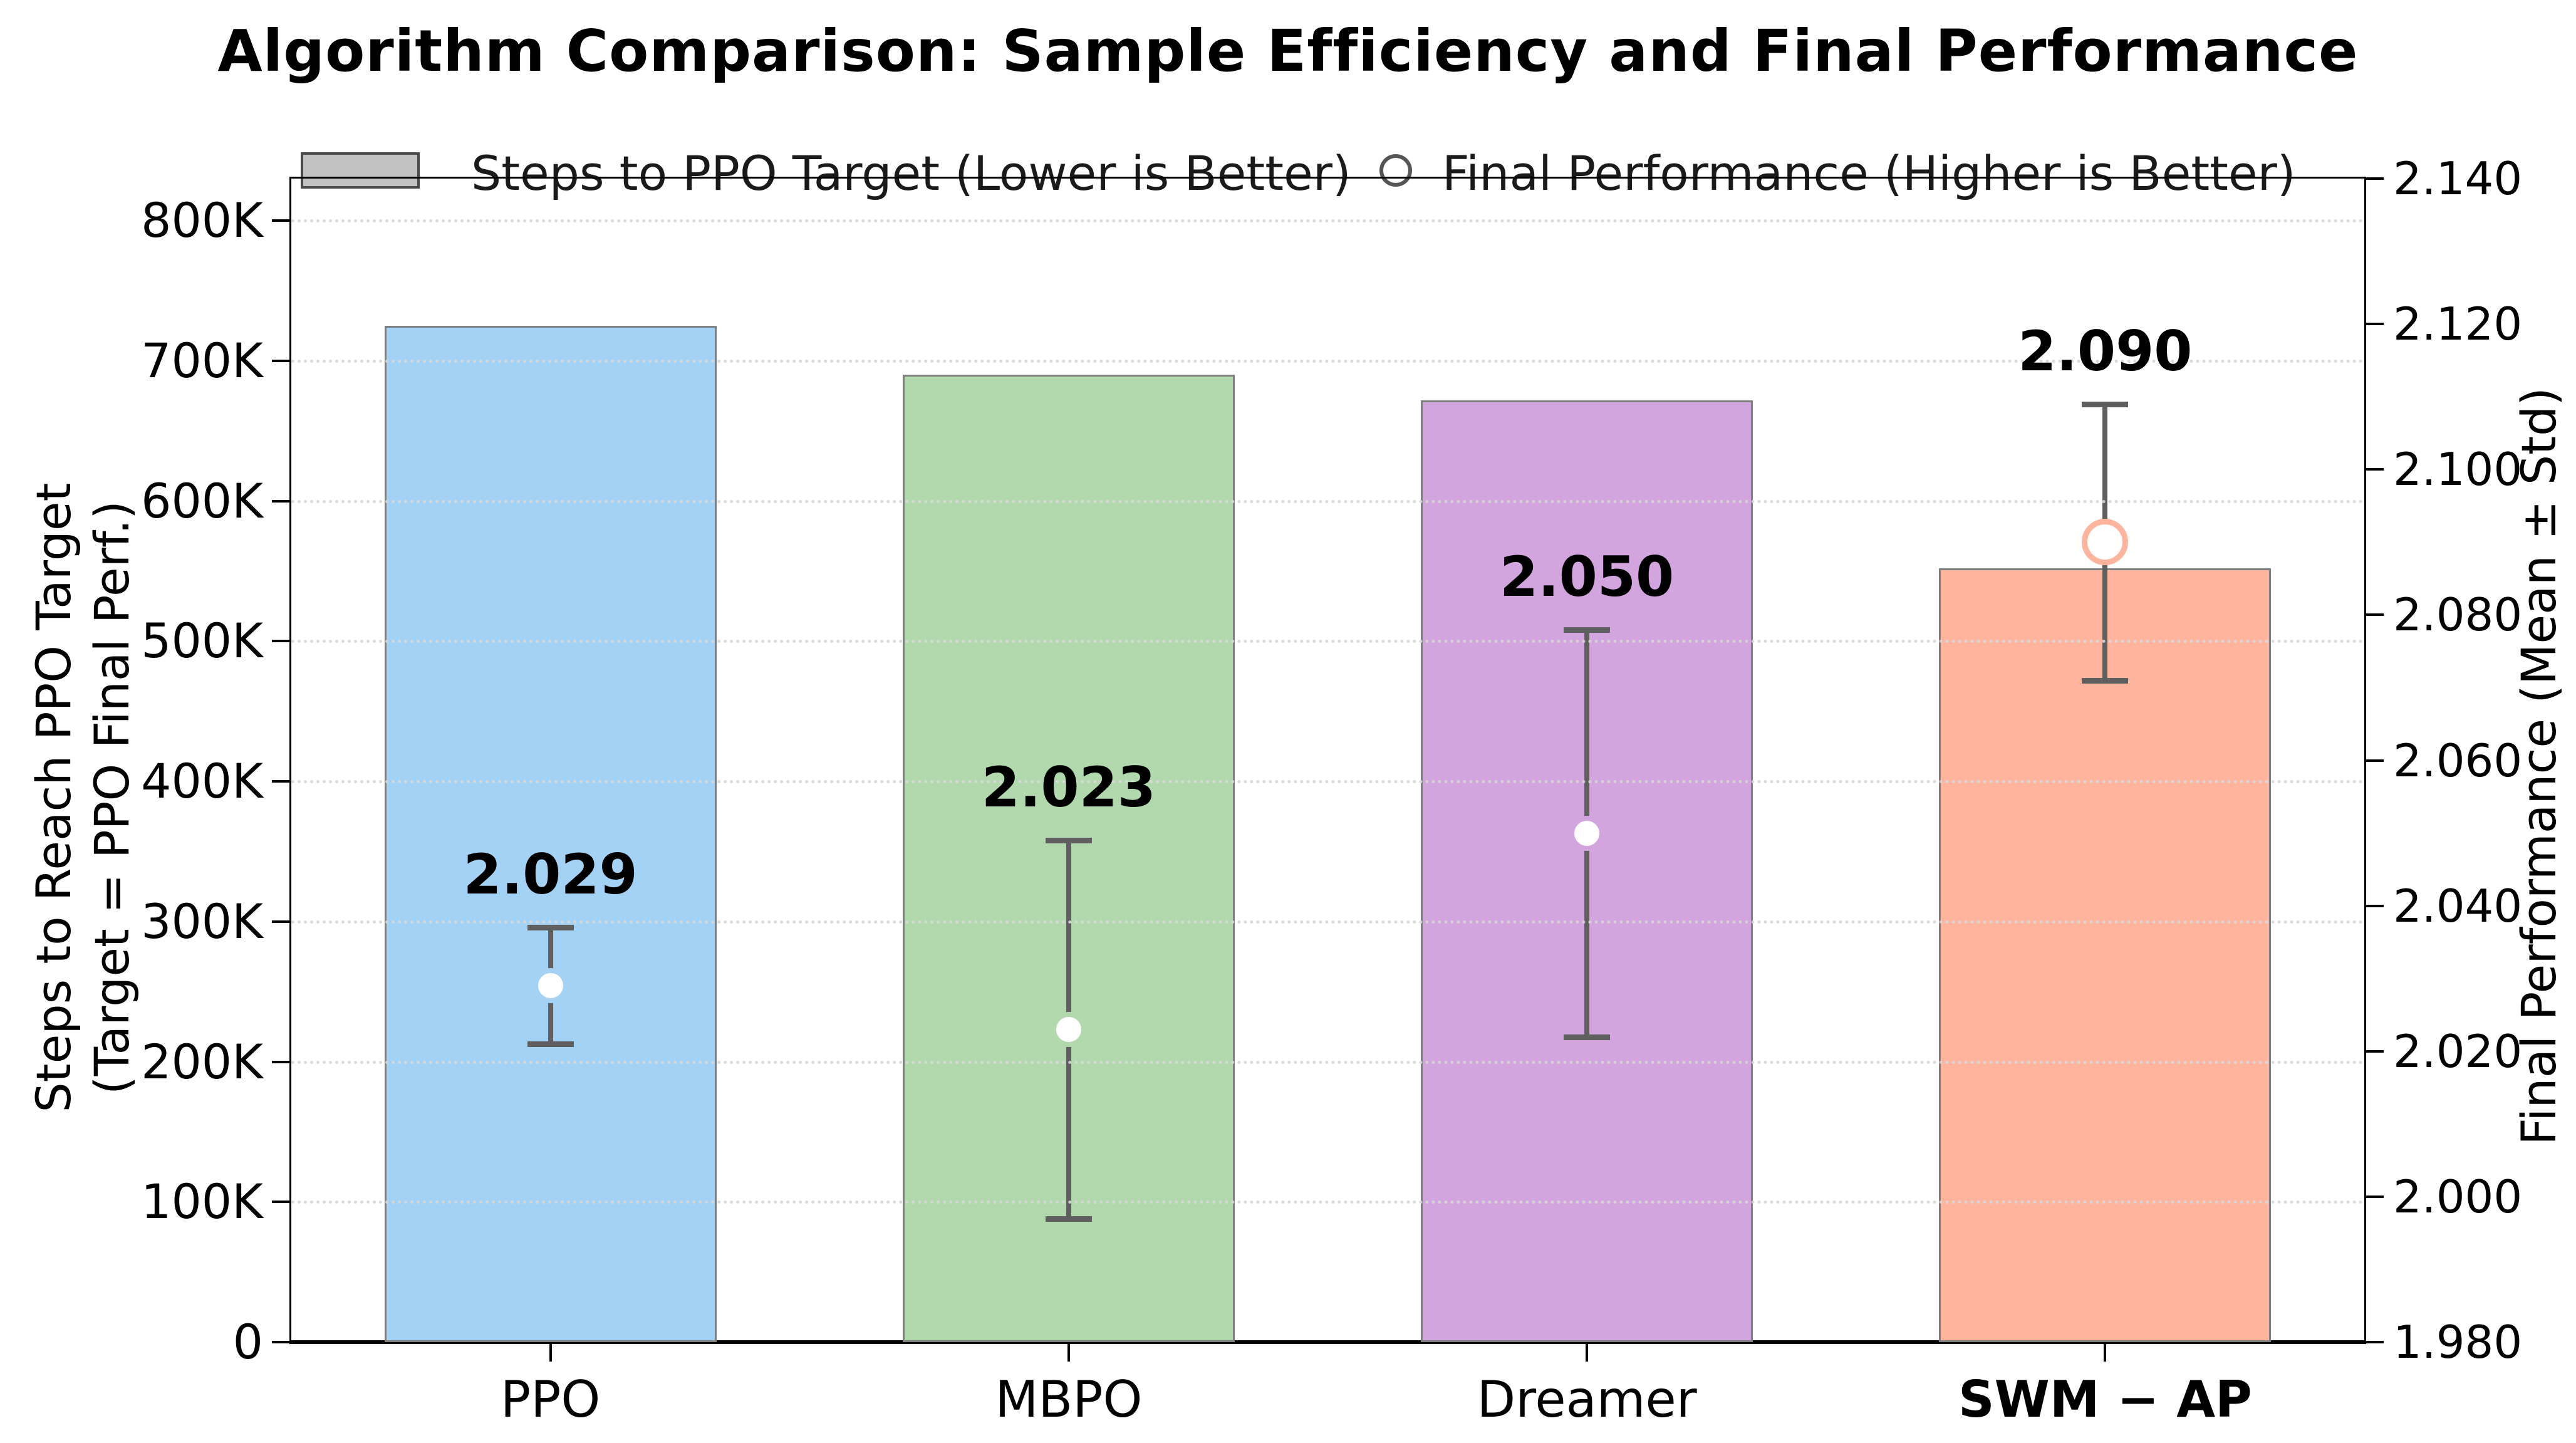 Image resolution: width=2576 pixels, height=1443 pixels. I want to click on left-tick-label: 700K, so click(202, 360).